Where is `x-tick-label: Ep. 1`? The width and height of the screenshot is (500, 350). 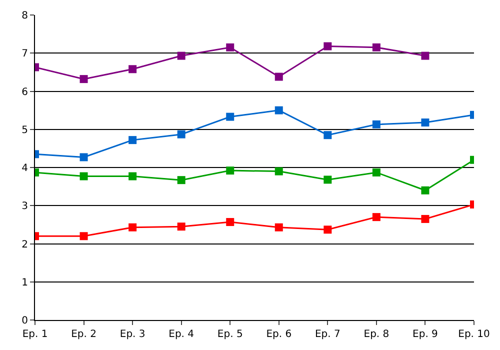 x-tick-label: Ep. 1 is located at coordinates (35, 334).